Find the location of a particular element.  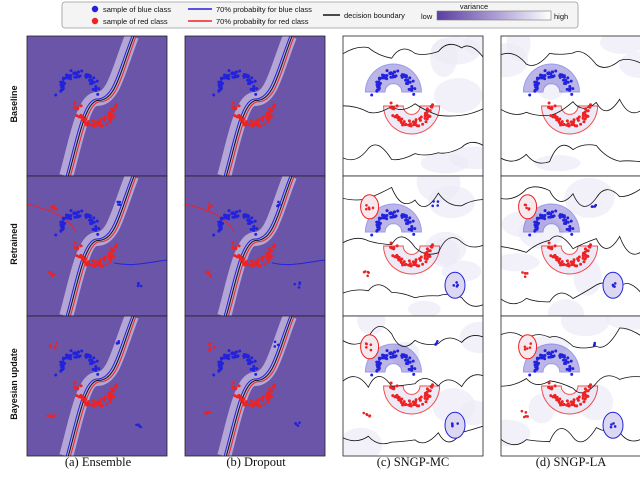

panel is located at coordinates (570, 106).